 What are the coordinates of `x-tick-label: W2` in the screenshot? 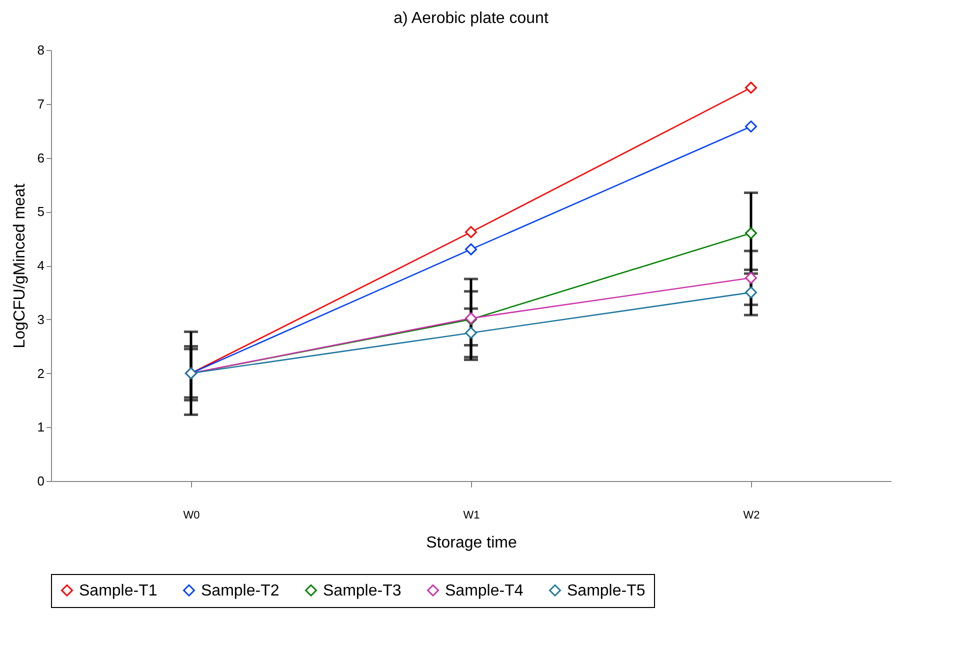 It's located at (751, 516).